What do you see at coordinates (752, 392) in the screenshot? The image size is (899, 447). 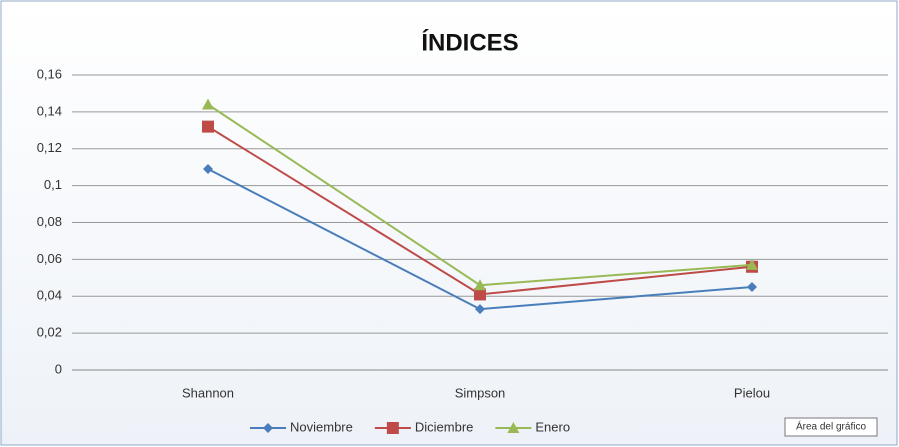 I see `x-tick-label: Pielou` at bounding box center [752, 392].